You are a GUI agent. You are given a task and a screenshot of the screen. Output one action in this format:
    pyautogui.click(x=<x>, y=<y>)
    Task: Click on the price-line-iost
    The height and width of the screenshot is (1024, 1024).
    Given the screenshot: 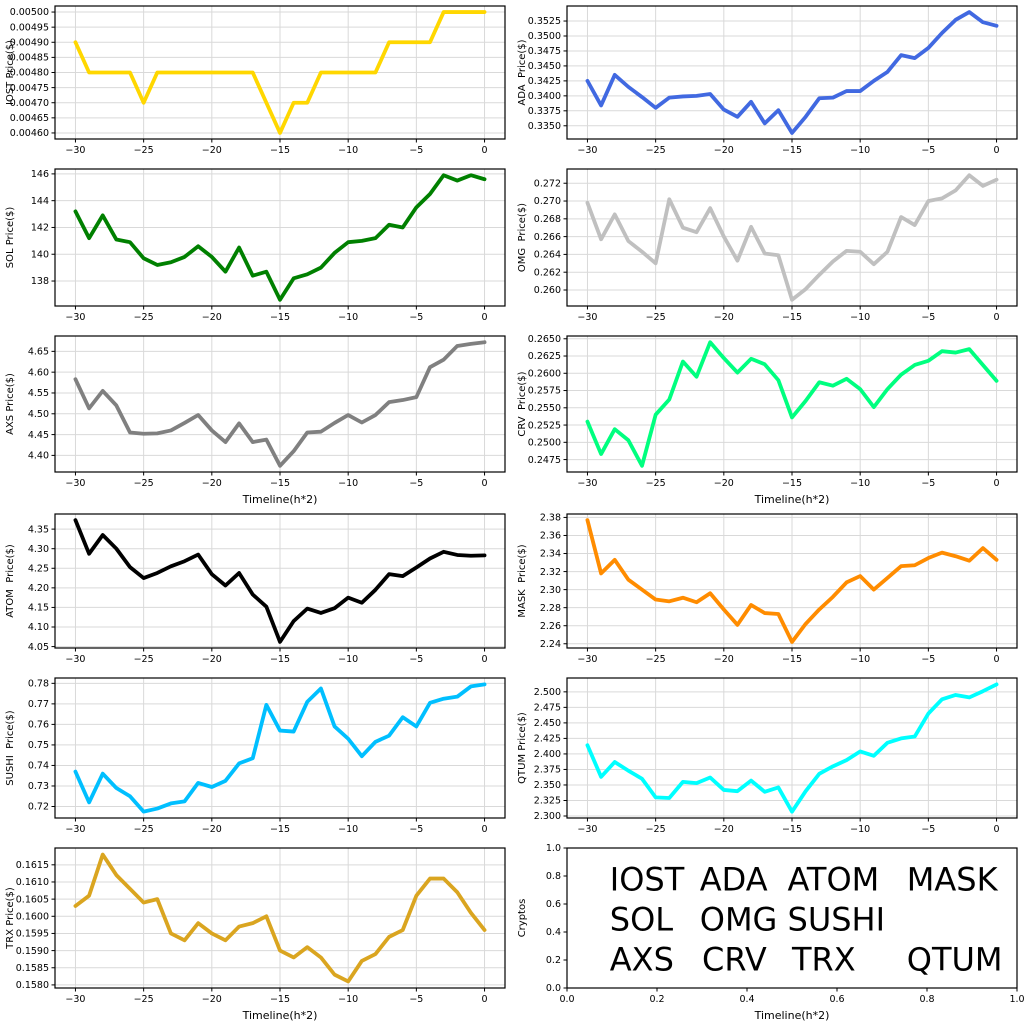 What is the action you would take?
    pyautogui.click(x=280, y=72)
    